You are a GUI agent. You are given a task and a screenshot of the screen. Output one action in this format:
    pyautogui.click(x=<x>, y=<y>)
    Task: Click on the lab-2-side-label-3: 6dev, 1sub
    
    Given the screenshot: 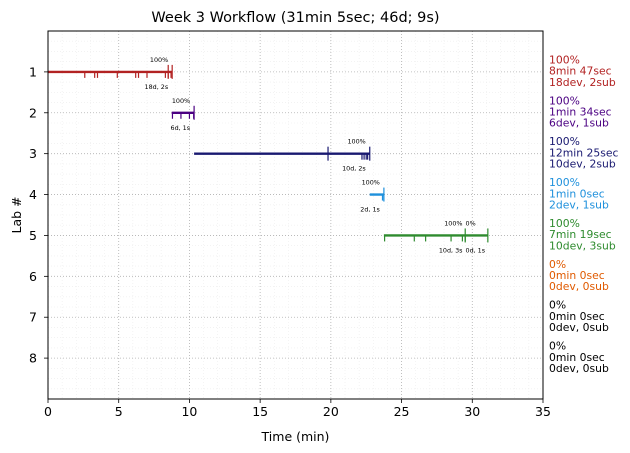 What is the action you would take?
    pyautogui.click(x=579, y=123)
    